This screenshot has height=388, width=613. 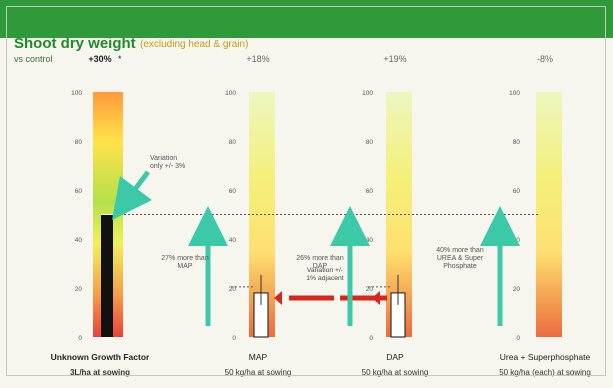 I want to click on change-vs-control: +18%, so click(x=257, y=59).